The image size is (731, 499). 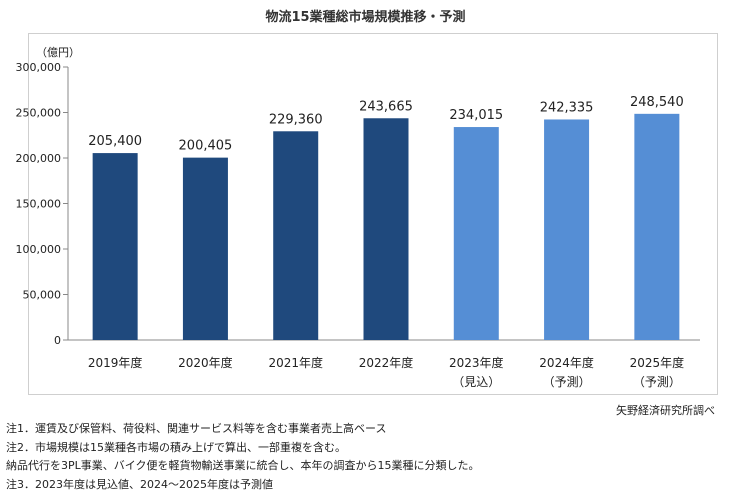 What do you see at coordinates (386, 106) in the screenshot?
I see `bar-value-label: 243,665` at bounding box center [386, 106].